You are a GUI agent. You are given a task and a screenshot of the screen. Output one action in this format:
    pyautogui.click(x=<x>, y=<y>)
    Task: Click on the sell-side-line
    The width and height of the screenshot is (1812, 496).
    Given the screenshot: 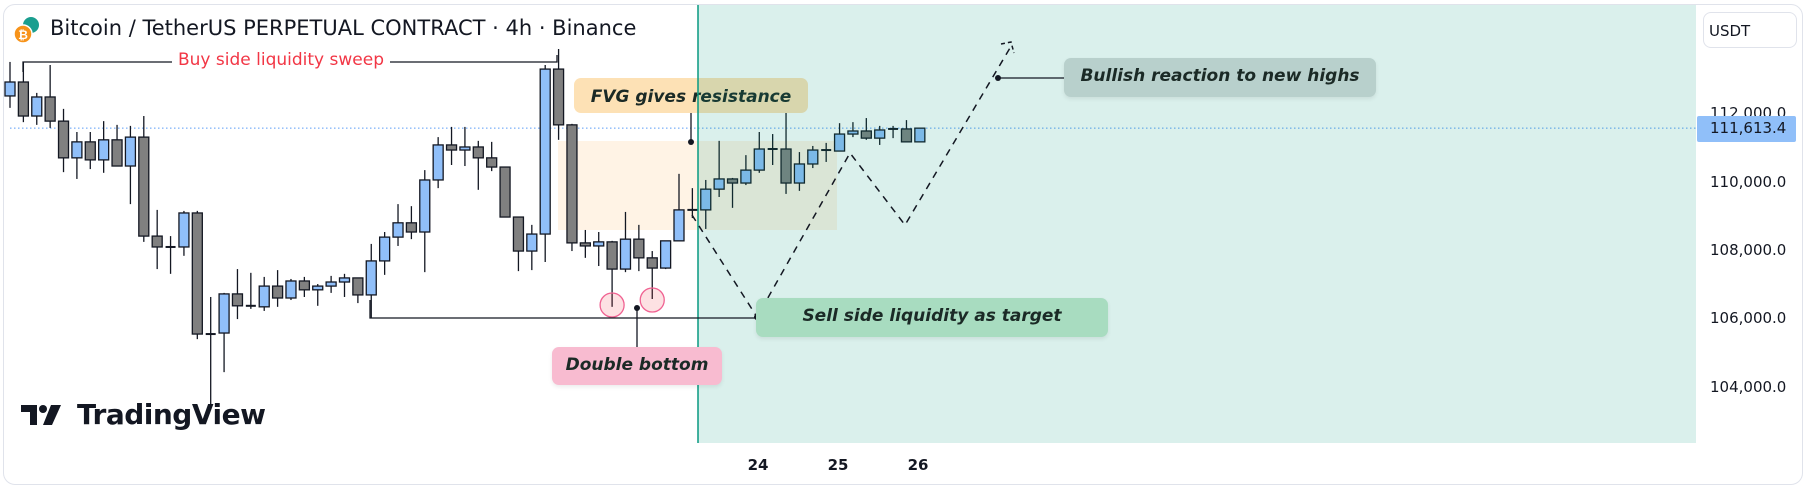 What is the action you would take?
    pyautogui.click(x=562, y=309)
    